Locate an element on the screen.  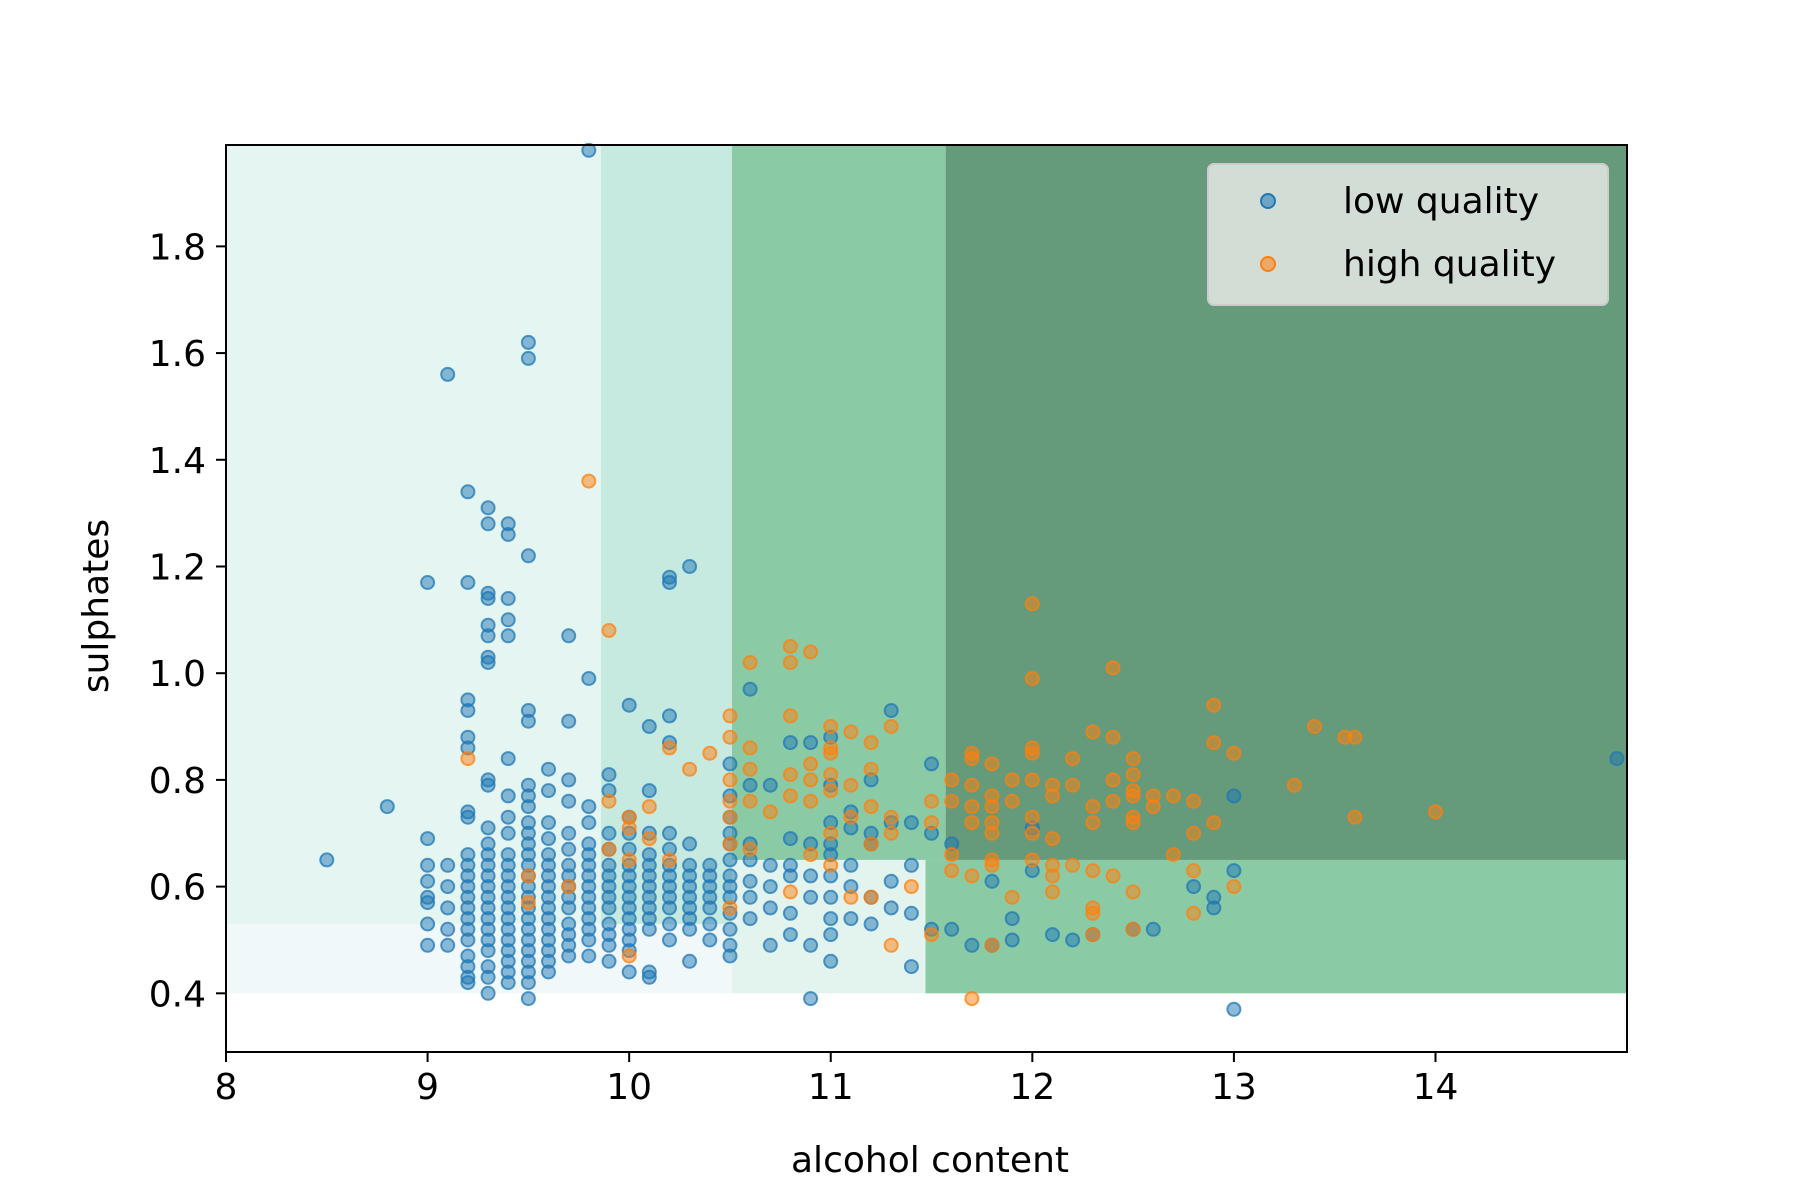
x-tick-label: 14 is located at coordinates (1436, 1087).